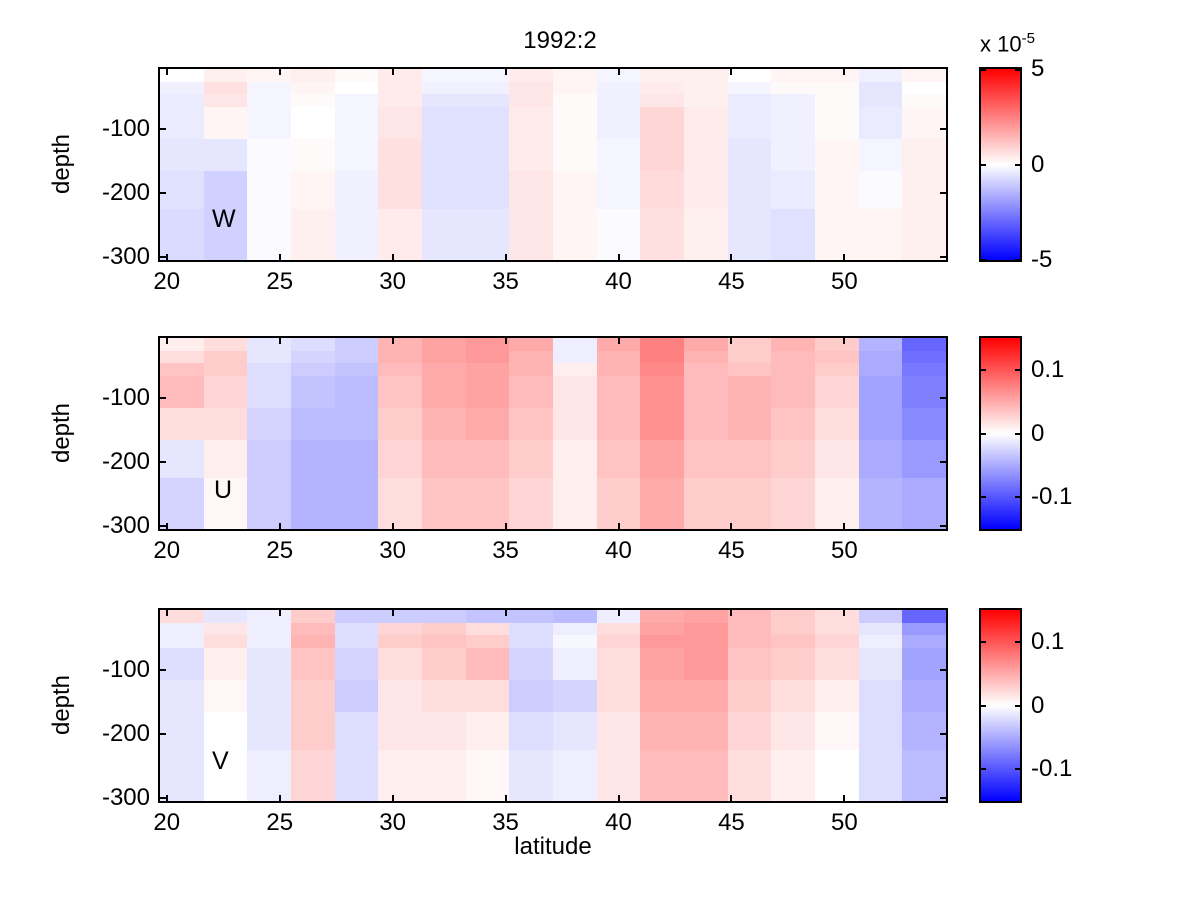  I want to click on x-tick-label: 40, so click(618, 281).